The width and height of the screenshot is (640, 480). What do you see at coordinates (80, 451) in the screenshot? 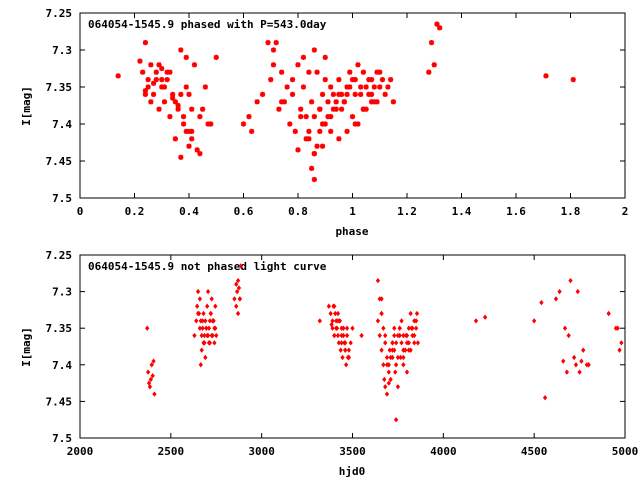
I see `unphased-x-tick-label: 2000` at bounding box center [80, 451].